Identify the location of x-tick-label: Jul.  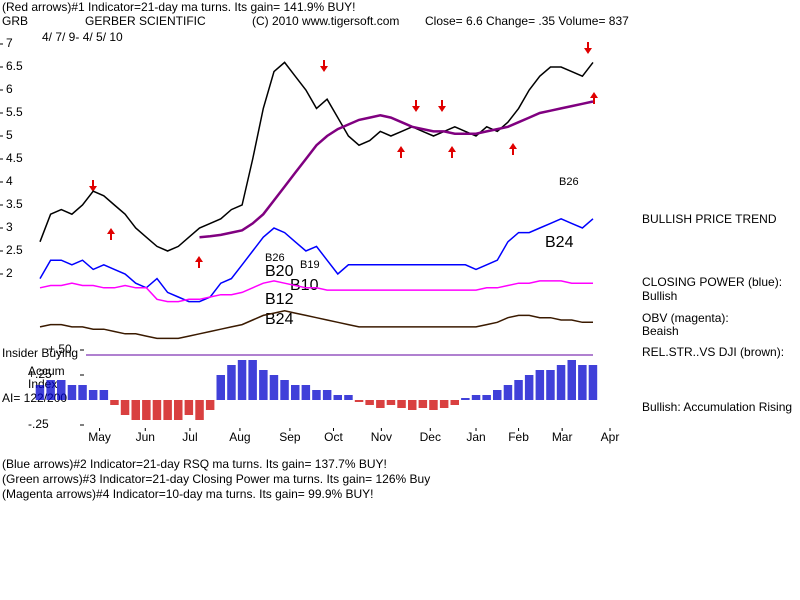
(189, 437).